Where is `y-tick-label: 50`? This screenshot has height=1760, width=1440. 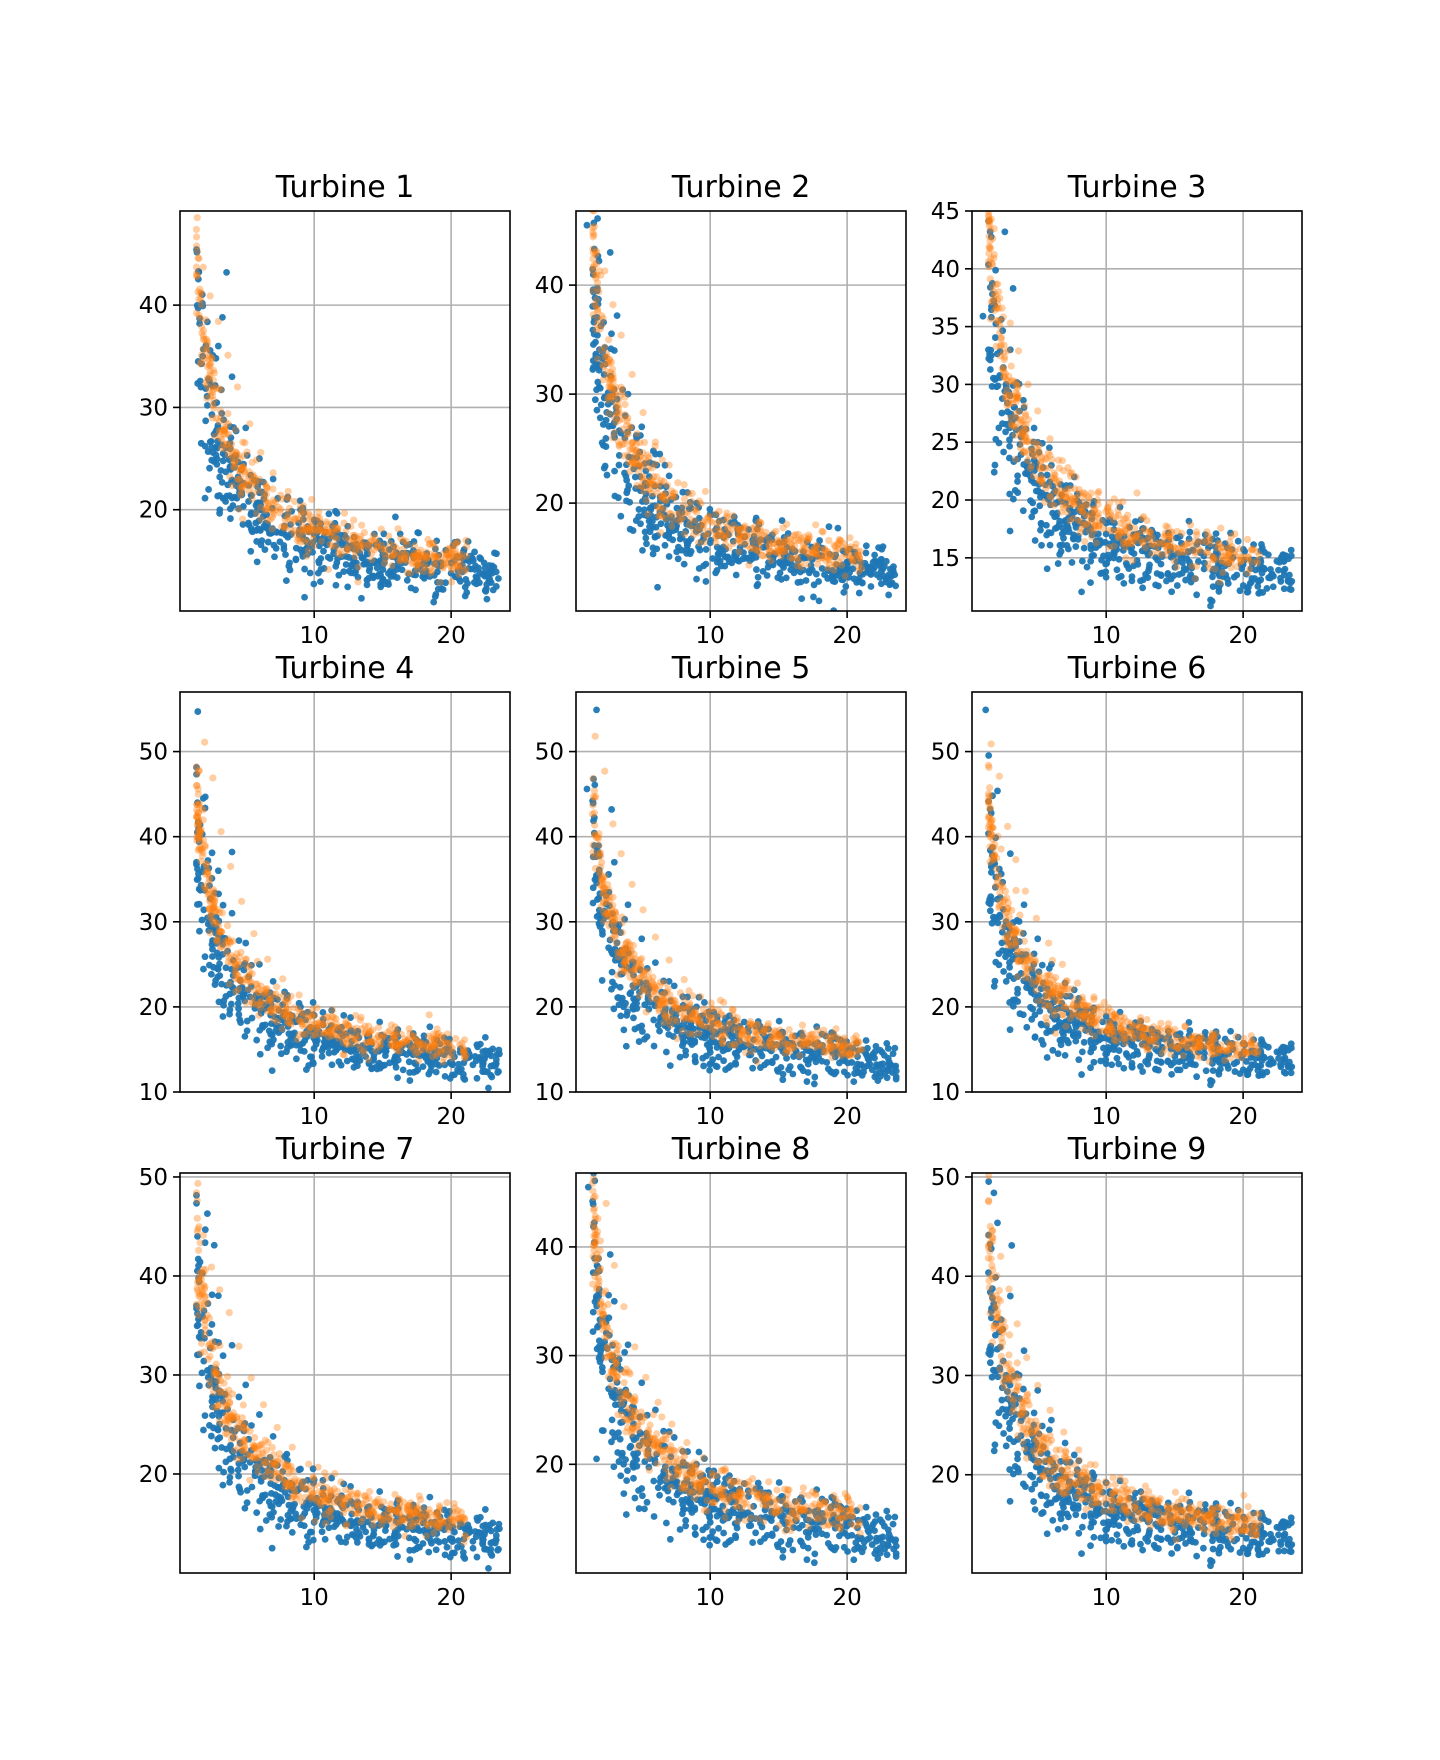
y-tick-label: 50 is located at coordinates (153, 753).